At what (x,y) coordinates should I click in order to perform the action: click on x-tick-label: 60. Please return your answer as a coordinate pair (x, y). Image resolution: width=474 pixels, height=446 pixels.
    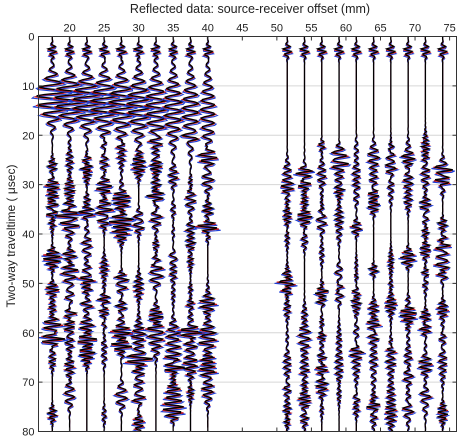
    Looking at the image, I should click on (346, 29).